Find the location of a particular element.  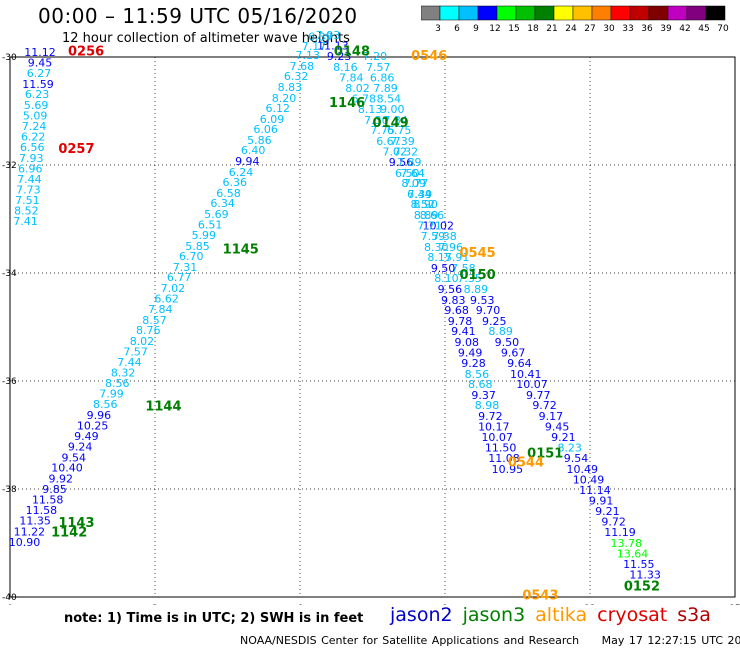

wave-height-value: 9.67 is located at coordinates (513, 353).